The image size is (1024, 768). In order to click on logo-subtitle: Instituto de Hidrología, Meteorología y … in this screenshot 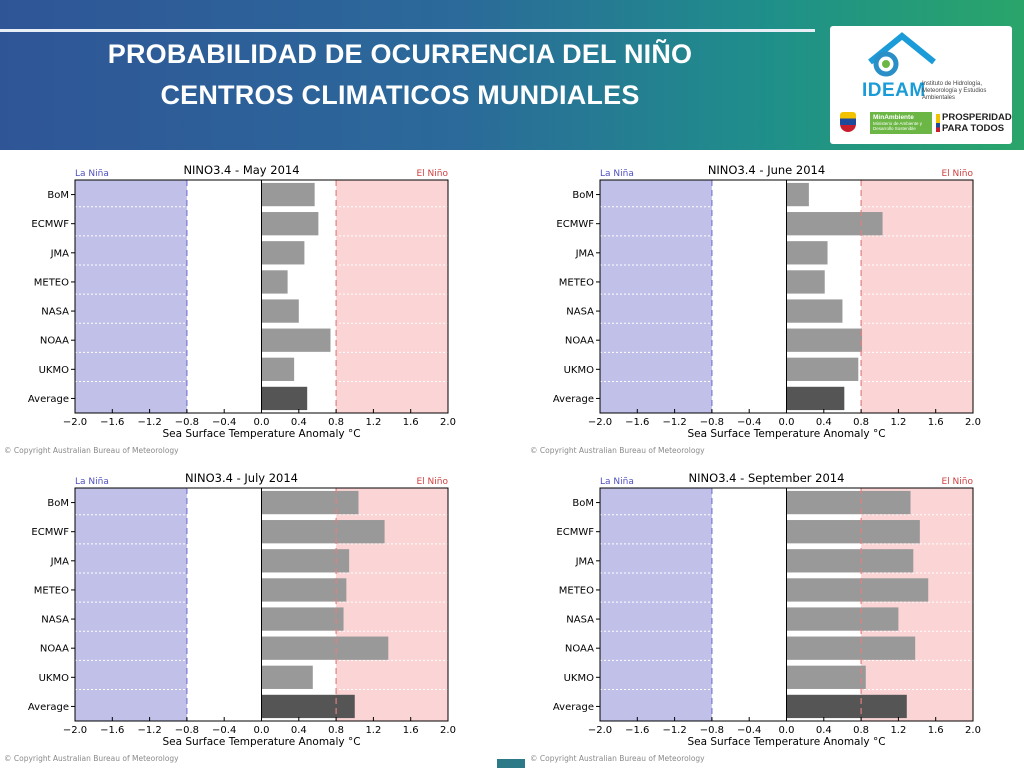, I will do `click(954, 91)`.